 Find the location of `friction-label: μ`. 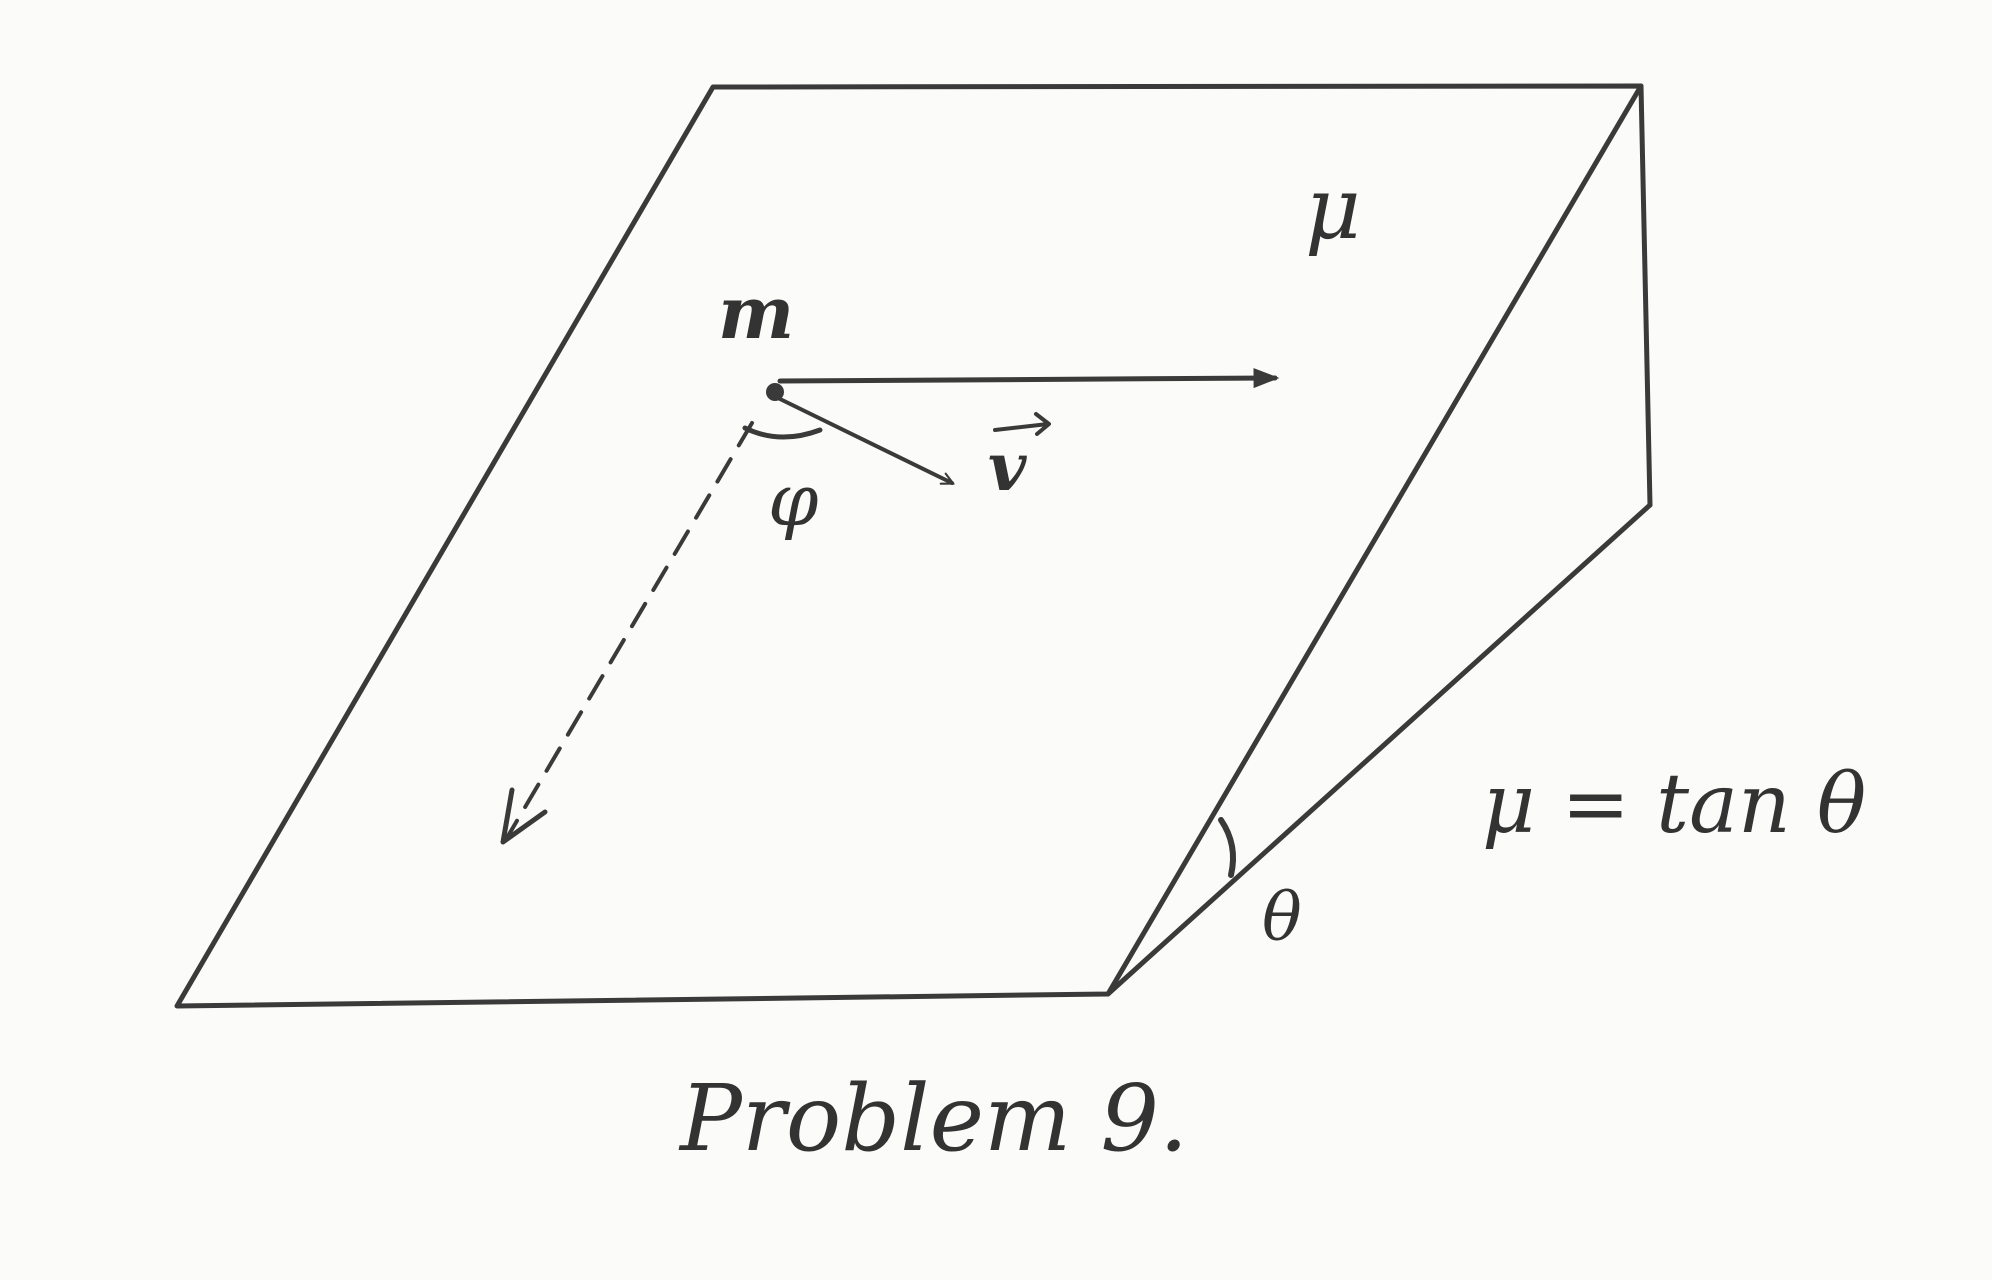

friction-label: μ is located at coordinates (1333, 209).